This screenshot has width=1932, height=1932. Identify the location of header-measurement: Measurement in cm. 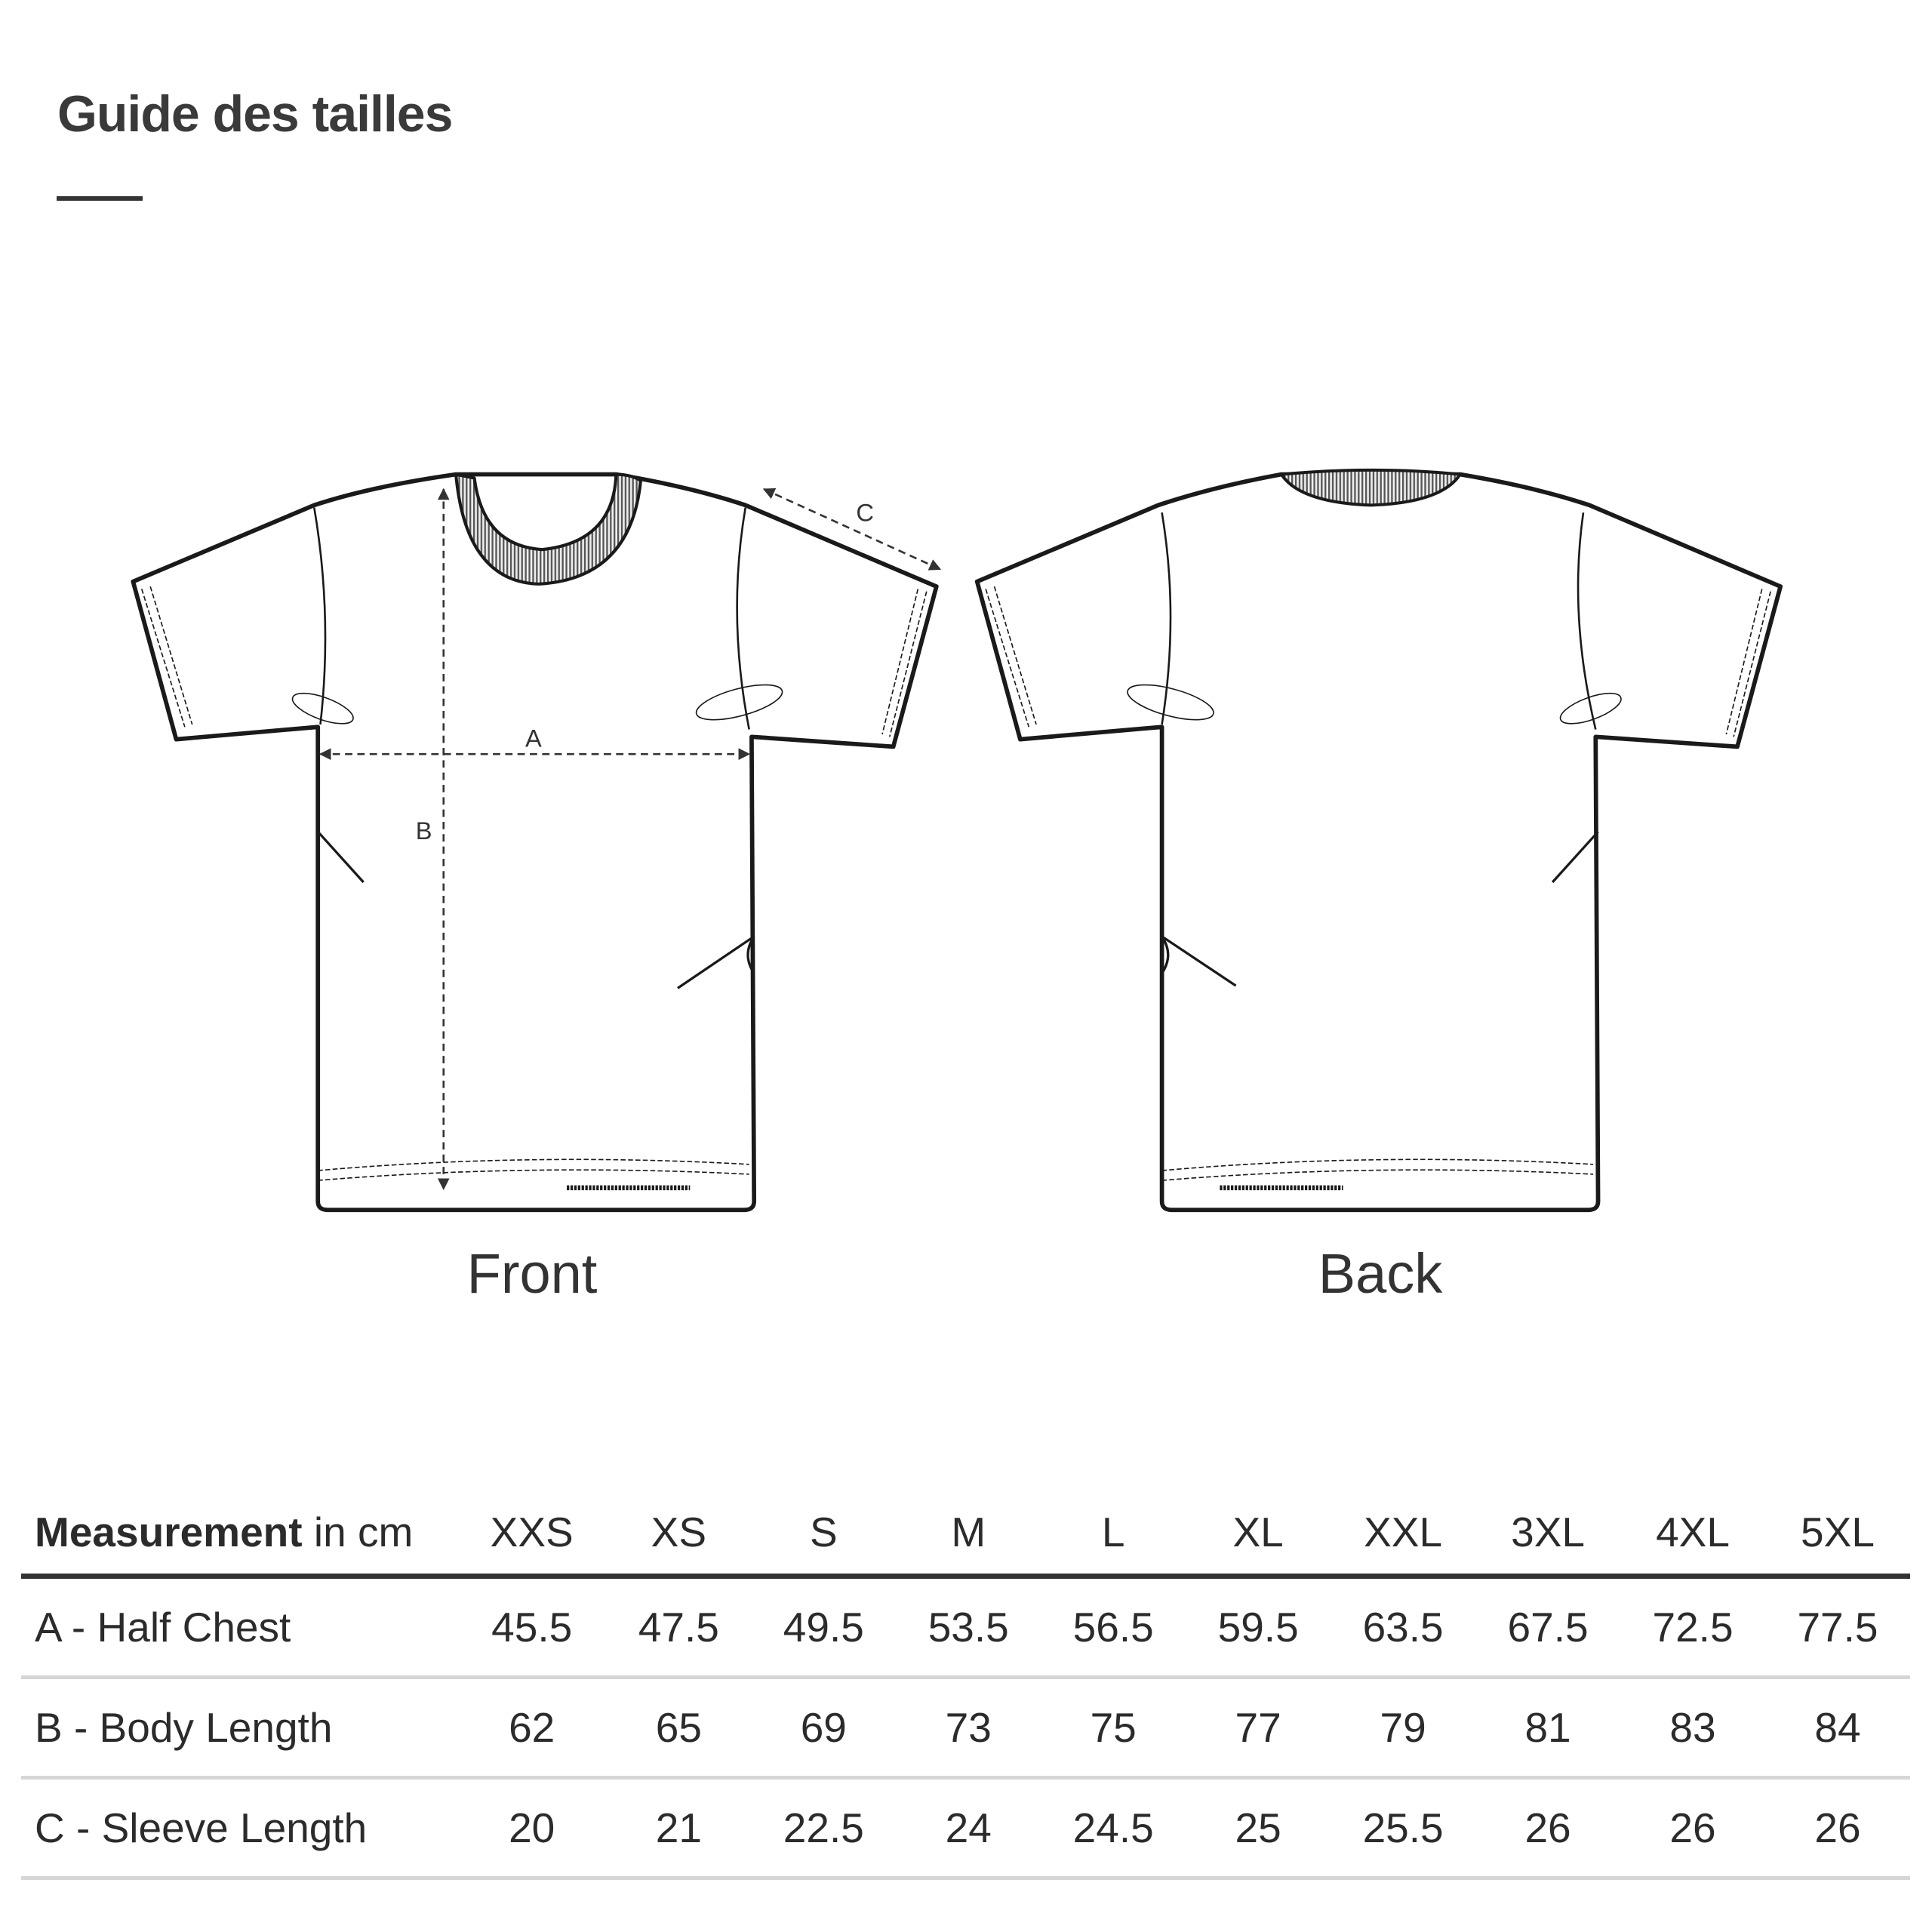
(239, 1534).